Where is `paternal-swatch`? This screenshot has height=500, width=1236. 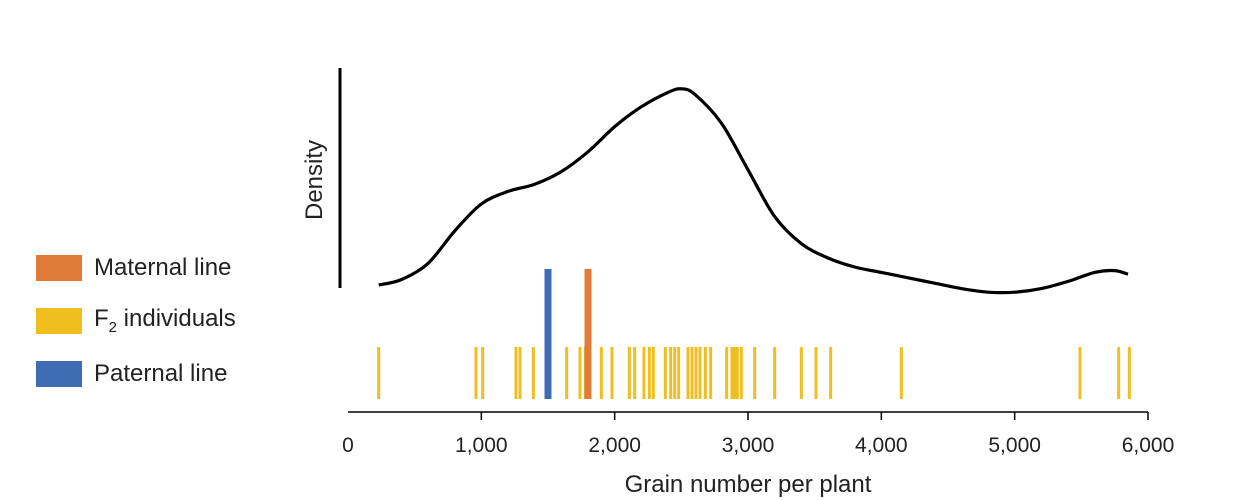
paternal-swatch is located at coordinates (59, 373).